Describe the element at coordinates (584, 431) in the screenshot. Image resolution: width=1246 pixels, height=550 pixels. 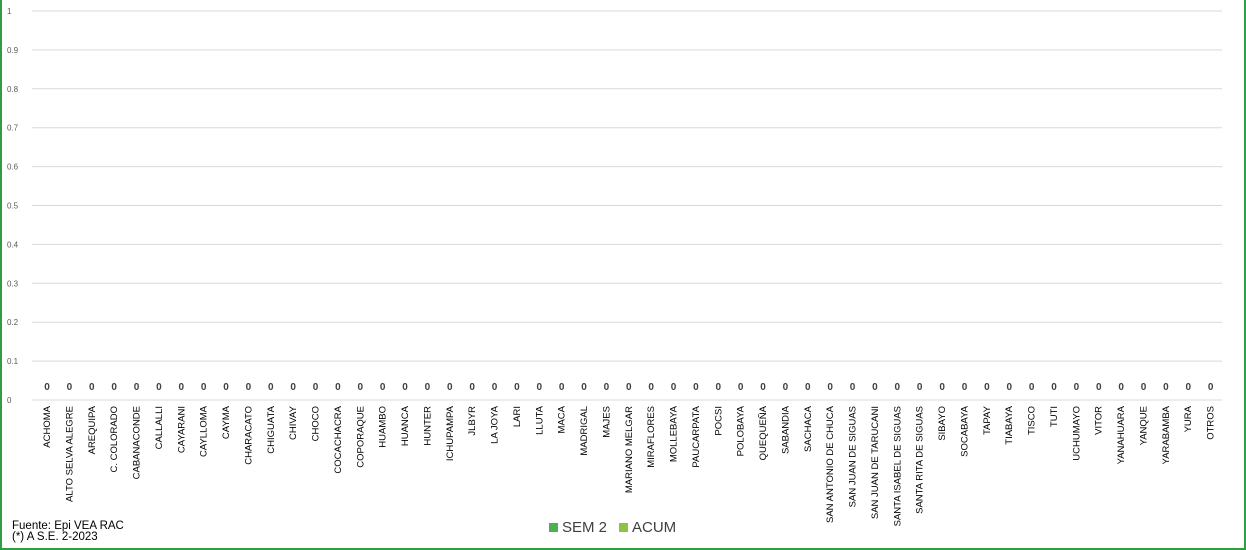
I see `x-tick-label: MADRIGAL` at that location.